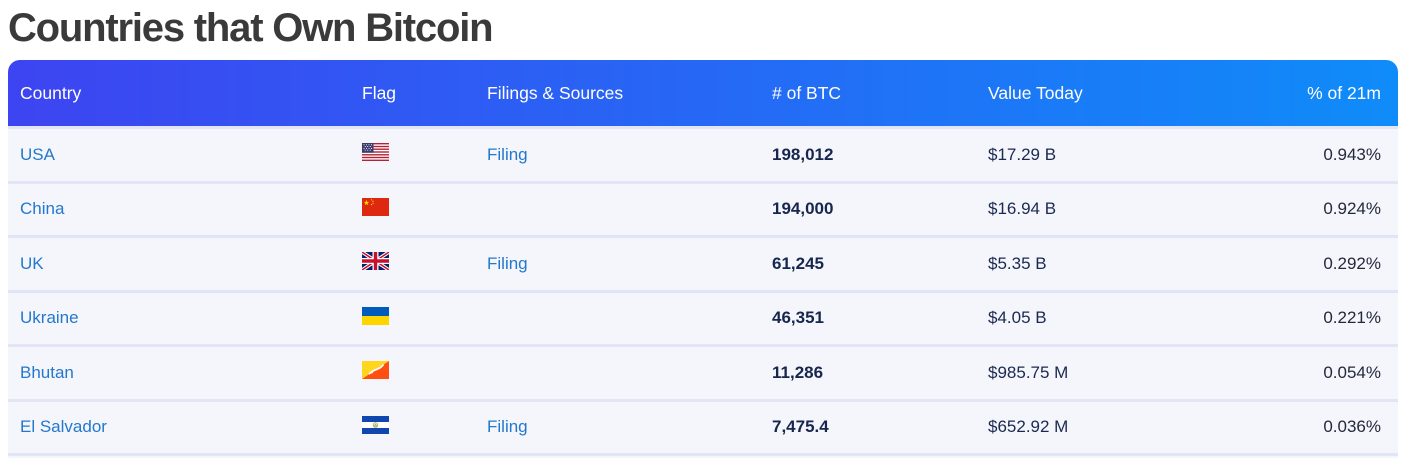 The height and width of the screenshot is (458, 1406). What do you see at coordinates (49, 318) in the screenshot?
I see `country-link: Ukraine` at bounding box center [49, 318].